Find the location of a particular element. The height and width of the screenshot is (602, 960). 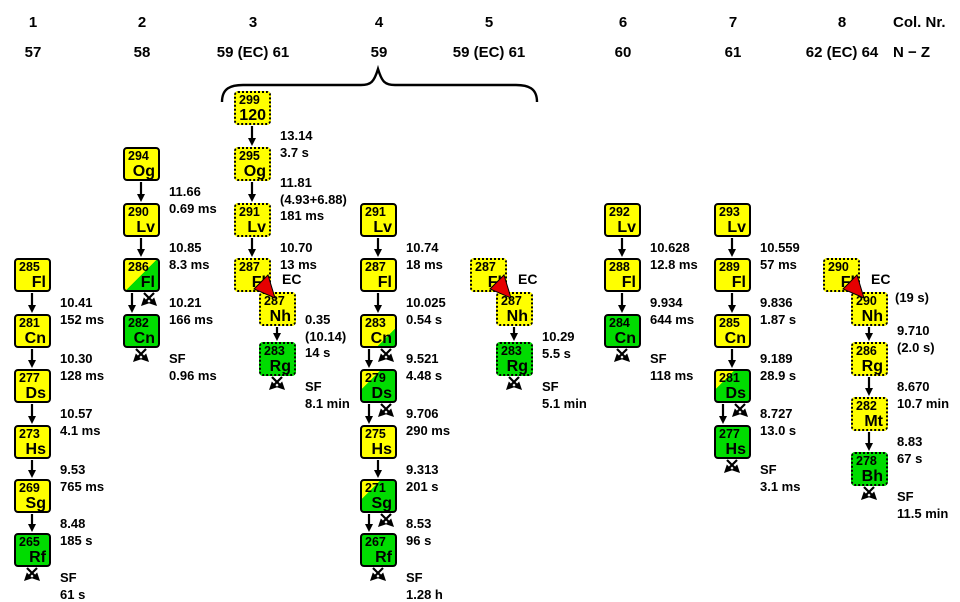

mass-number: 277 is located at coordinates (729, 434).